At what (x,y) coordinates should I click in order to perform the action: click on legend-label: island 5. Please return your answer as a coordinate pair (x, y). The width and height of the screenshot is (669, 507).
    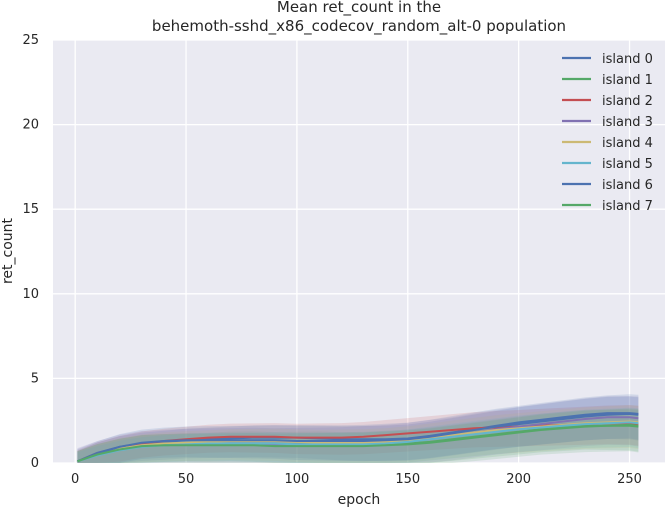
    Looking at the image, I should click on (627, 164).